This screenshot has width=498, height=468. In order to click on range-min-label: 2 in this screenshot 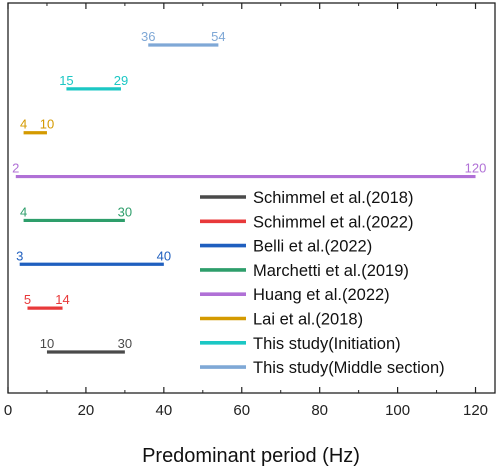, I will do `click(15, 168)`.